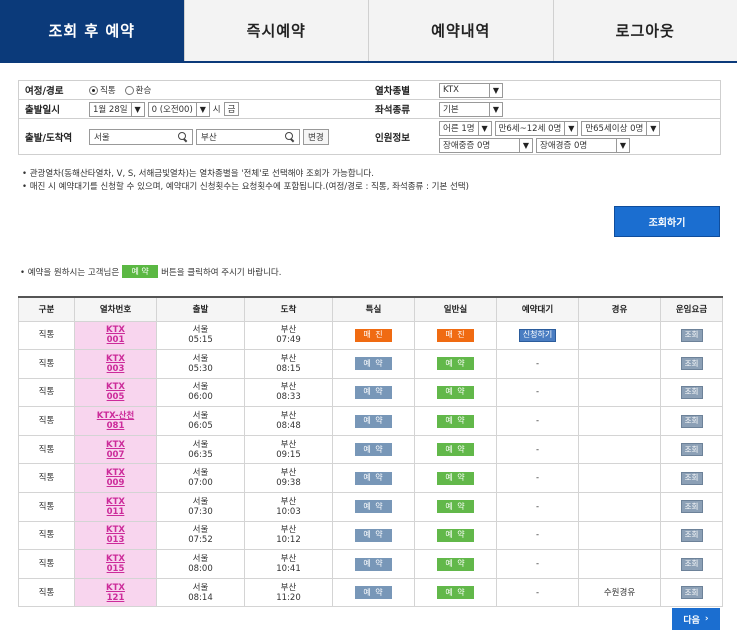 The image size is (737, 642). Describe the element at coordinates (645, 30) in the screenshot. I see `tab-logout: 로그아웃` at that location.